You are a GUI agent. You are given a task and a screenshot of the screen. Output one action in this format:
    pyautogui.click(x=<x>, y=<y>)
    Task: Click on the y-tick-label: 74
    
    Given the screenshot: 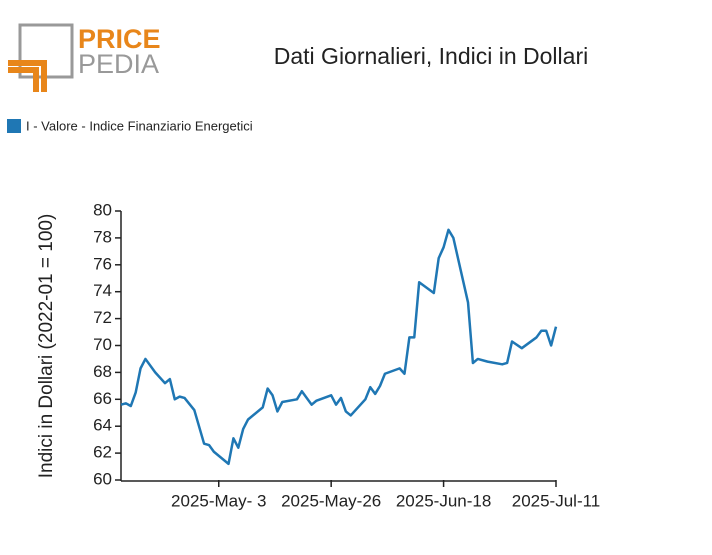 What is the action you would take?
    pyautogui.click(x=102, y=290)
    